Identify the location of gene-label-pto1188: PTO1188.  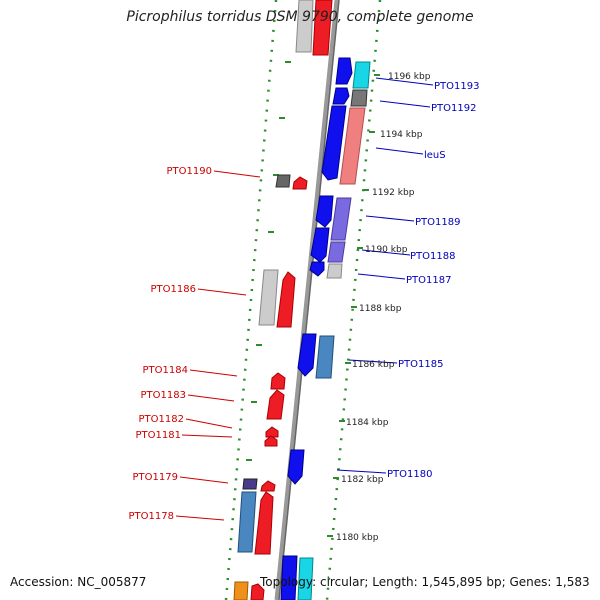
(432, 256).